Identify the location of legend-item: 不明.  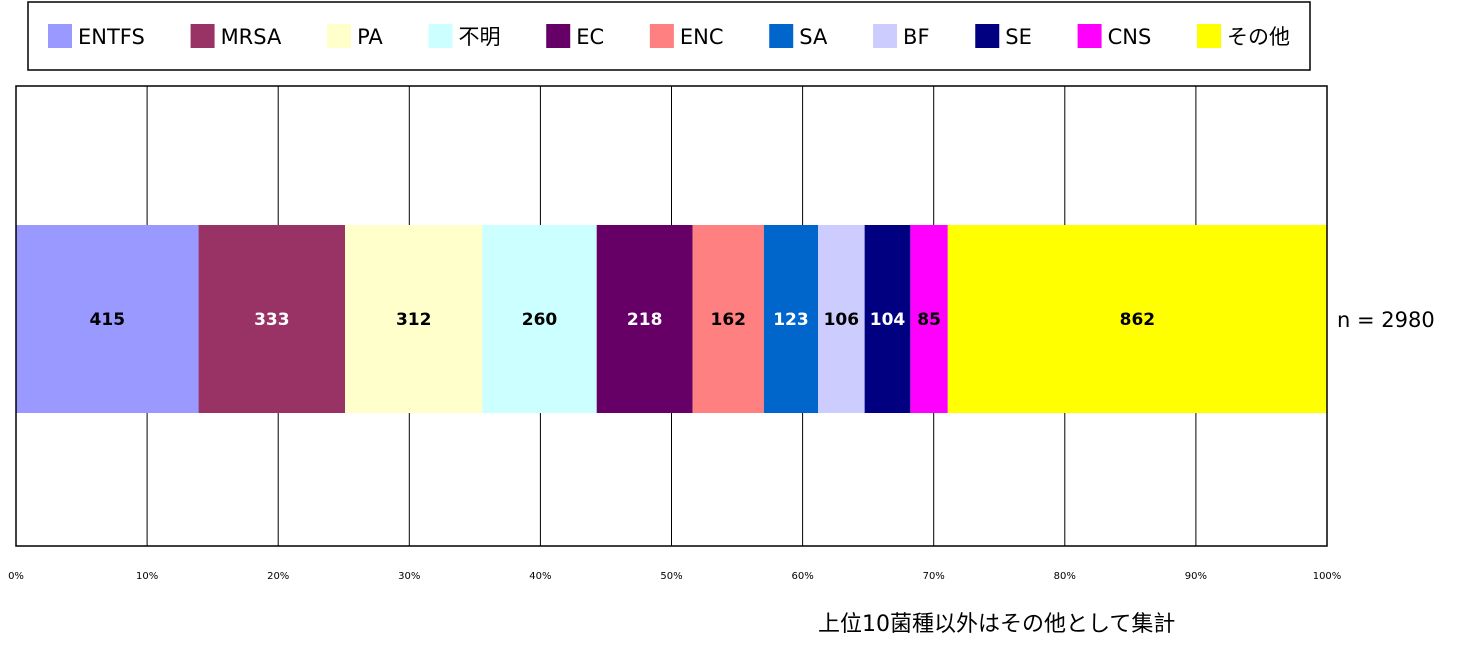
(464, 36).